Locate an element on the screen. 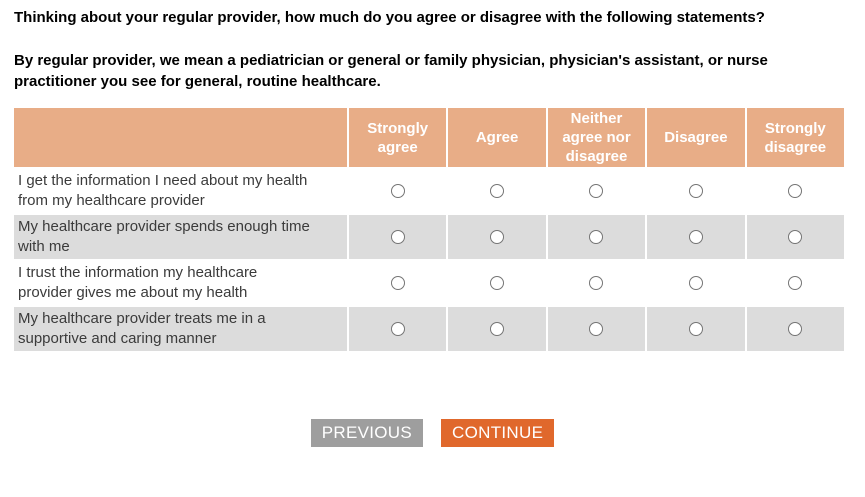  matrix-cell-r0-c0 is located at coordinates (397, 191).